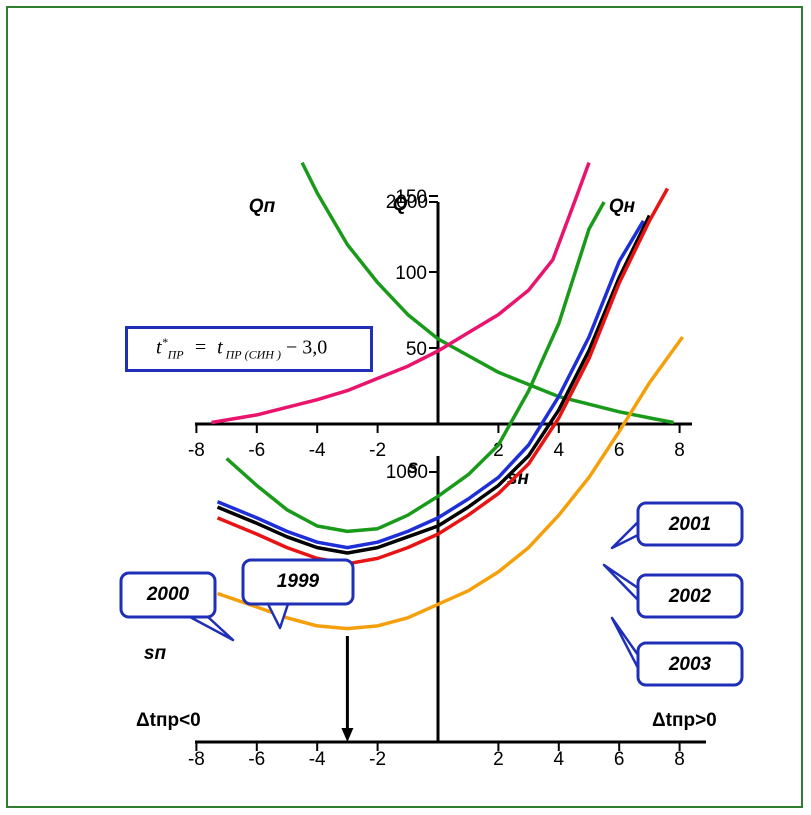 This screenshot has width=811, height=815. I want to click on bottom-x-tick-label: 6, so click(619, 759).